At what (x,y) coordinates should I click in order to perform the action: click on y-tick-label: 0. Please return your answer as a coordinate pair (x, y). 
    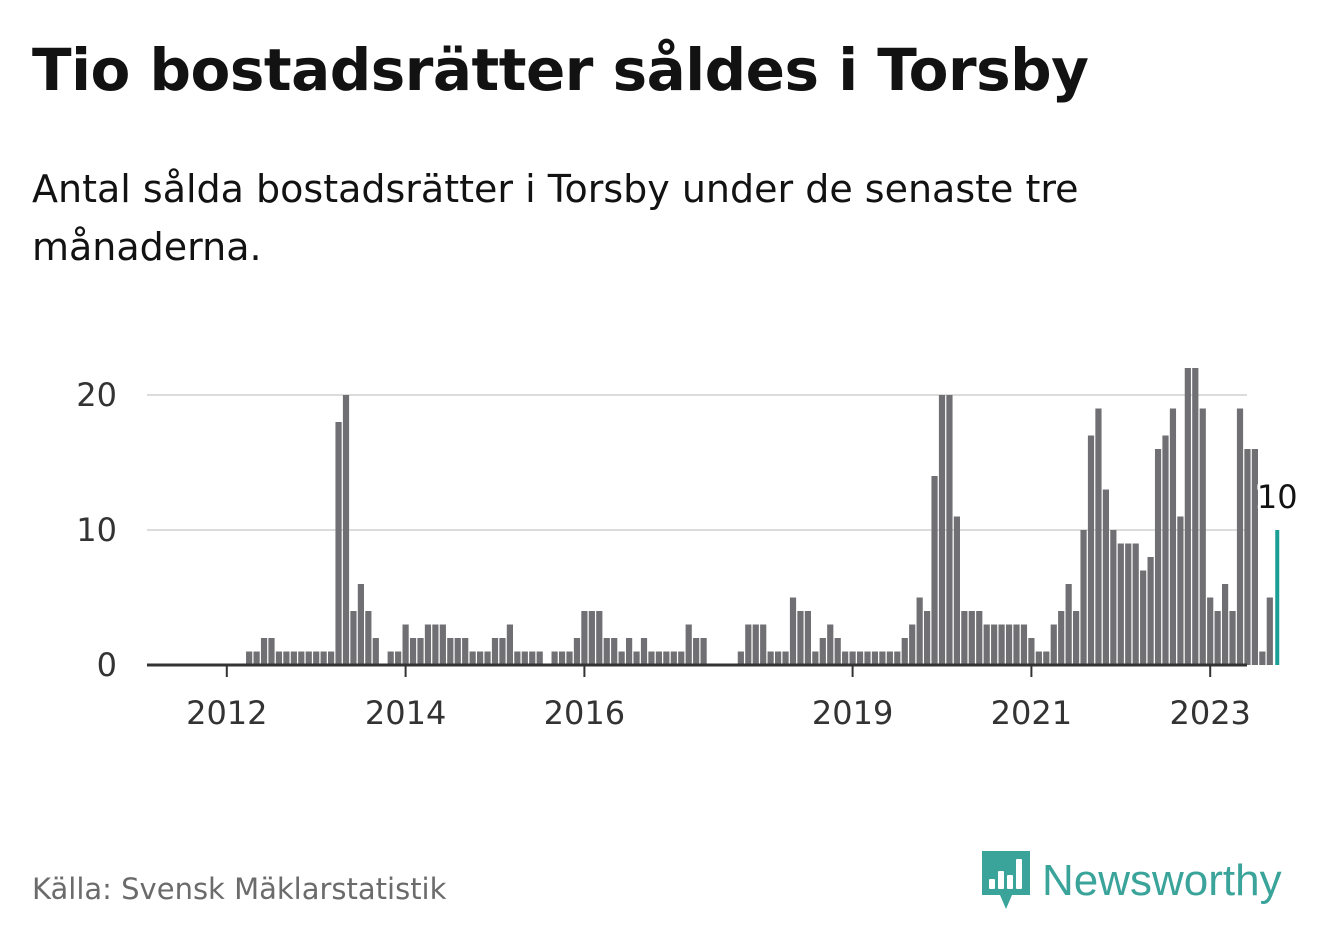
    Looking at the image, I should click on (107, 665).